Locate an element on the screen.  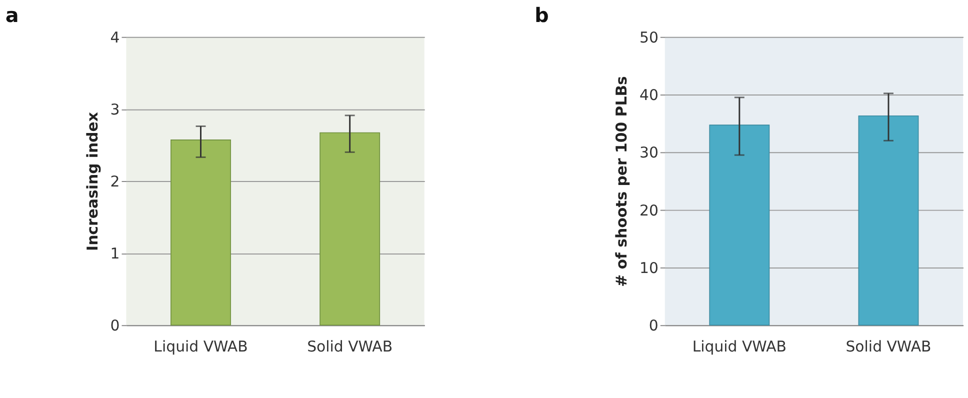
y-tick-label: 3 is located at coordinates (115, 109).